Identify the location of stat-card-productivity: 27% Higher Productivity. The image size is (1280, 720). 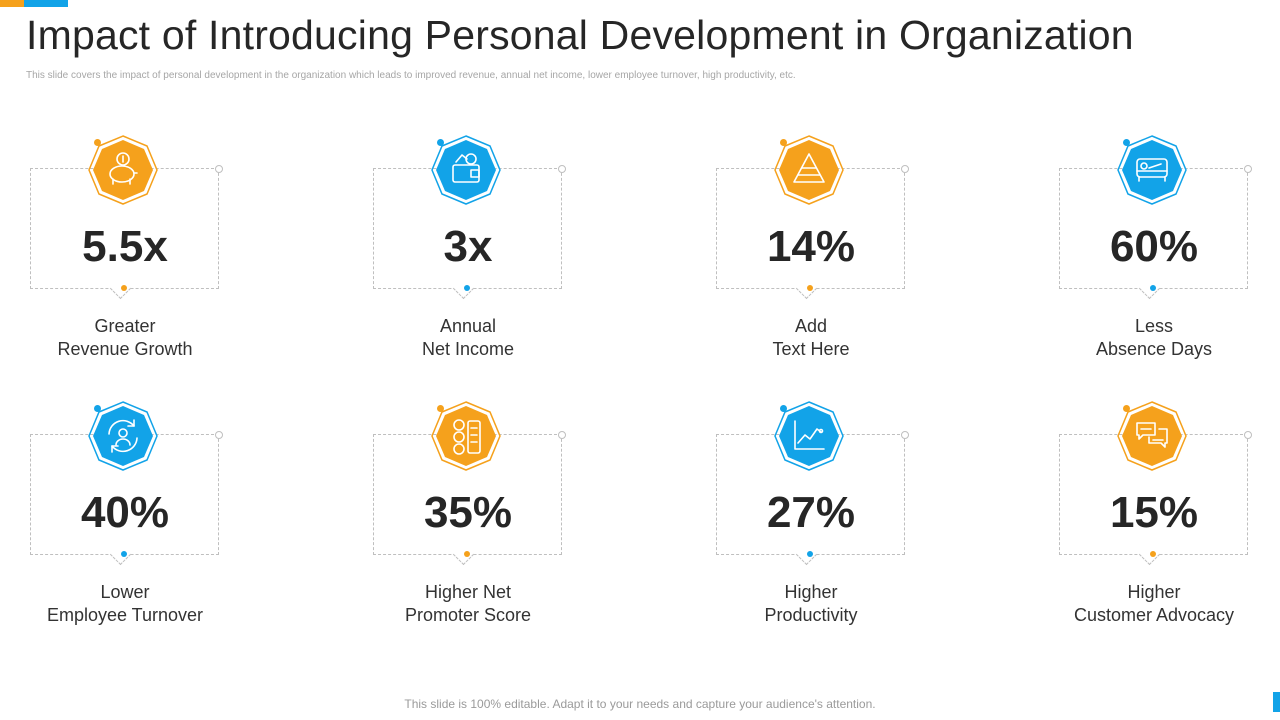
(811, 516).